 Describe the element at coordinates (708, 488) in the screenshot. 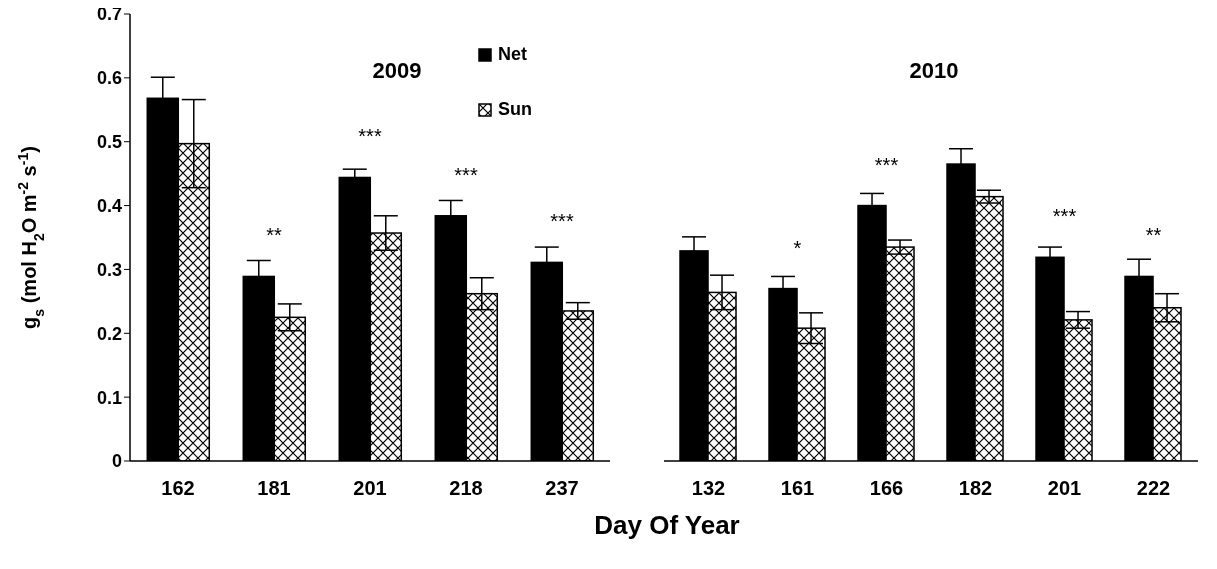

I see `x-tick-label: 132` at that location.